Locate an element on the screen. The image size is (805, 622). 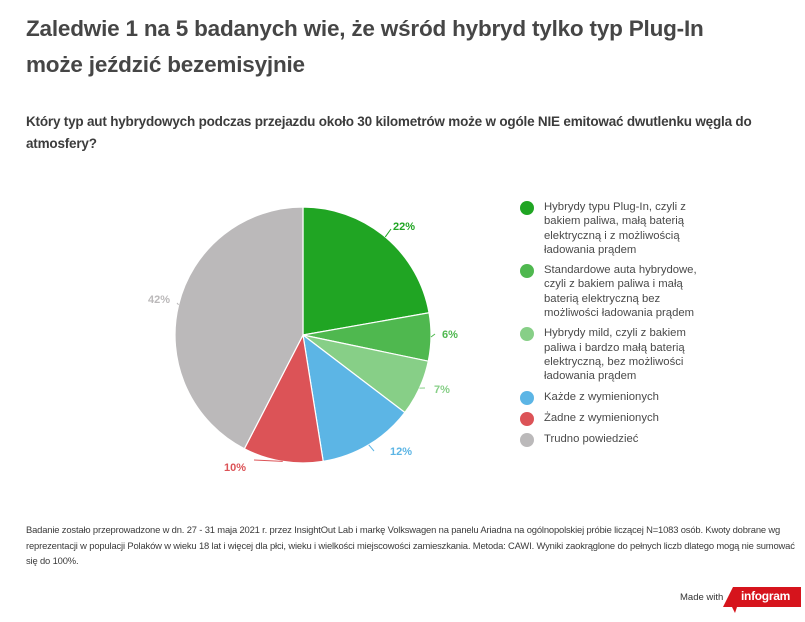
legend-label: Każde z wymienionych is located at coordinates (601, 396).